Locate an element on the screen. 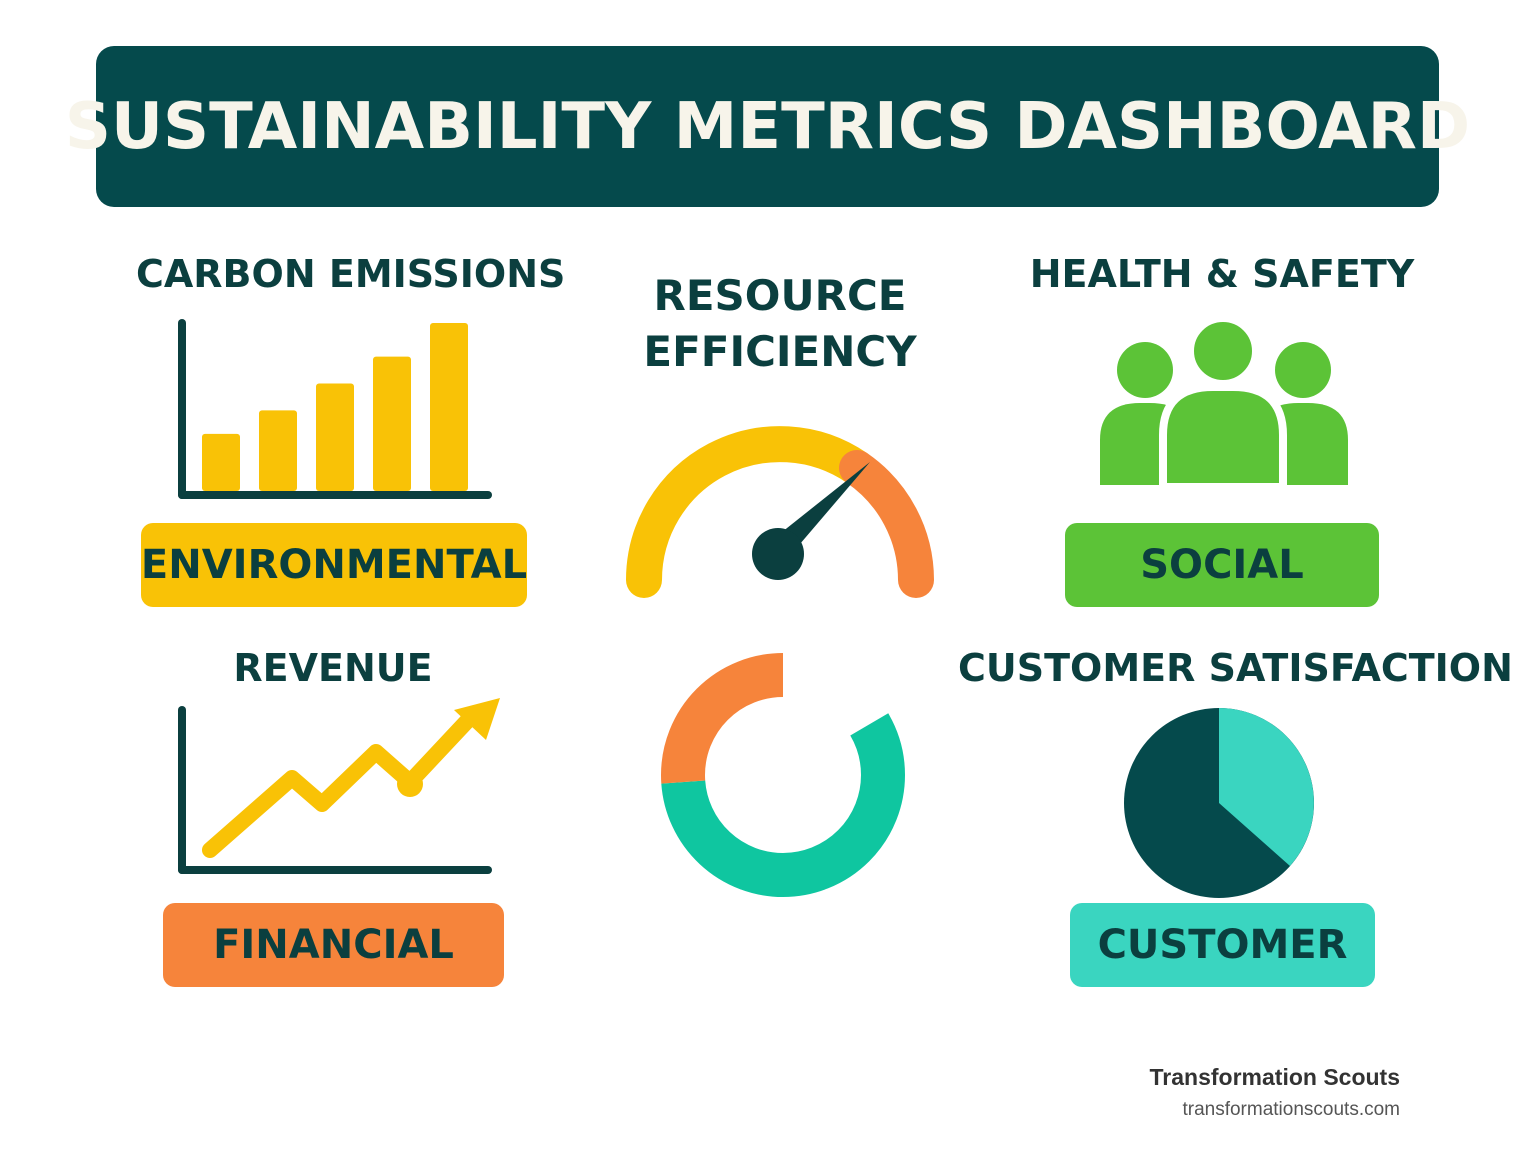 This screenshot has height=1154, width=1536. person-left-head is located at coordinates (1145, 370).